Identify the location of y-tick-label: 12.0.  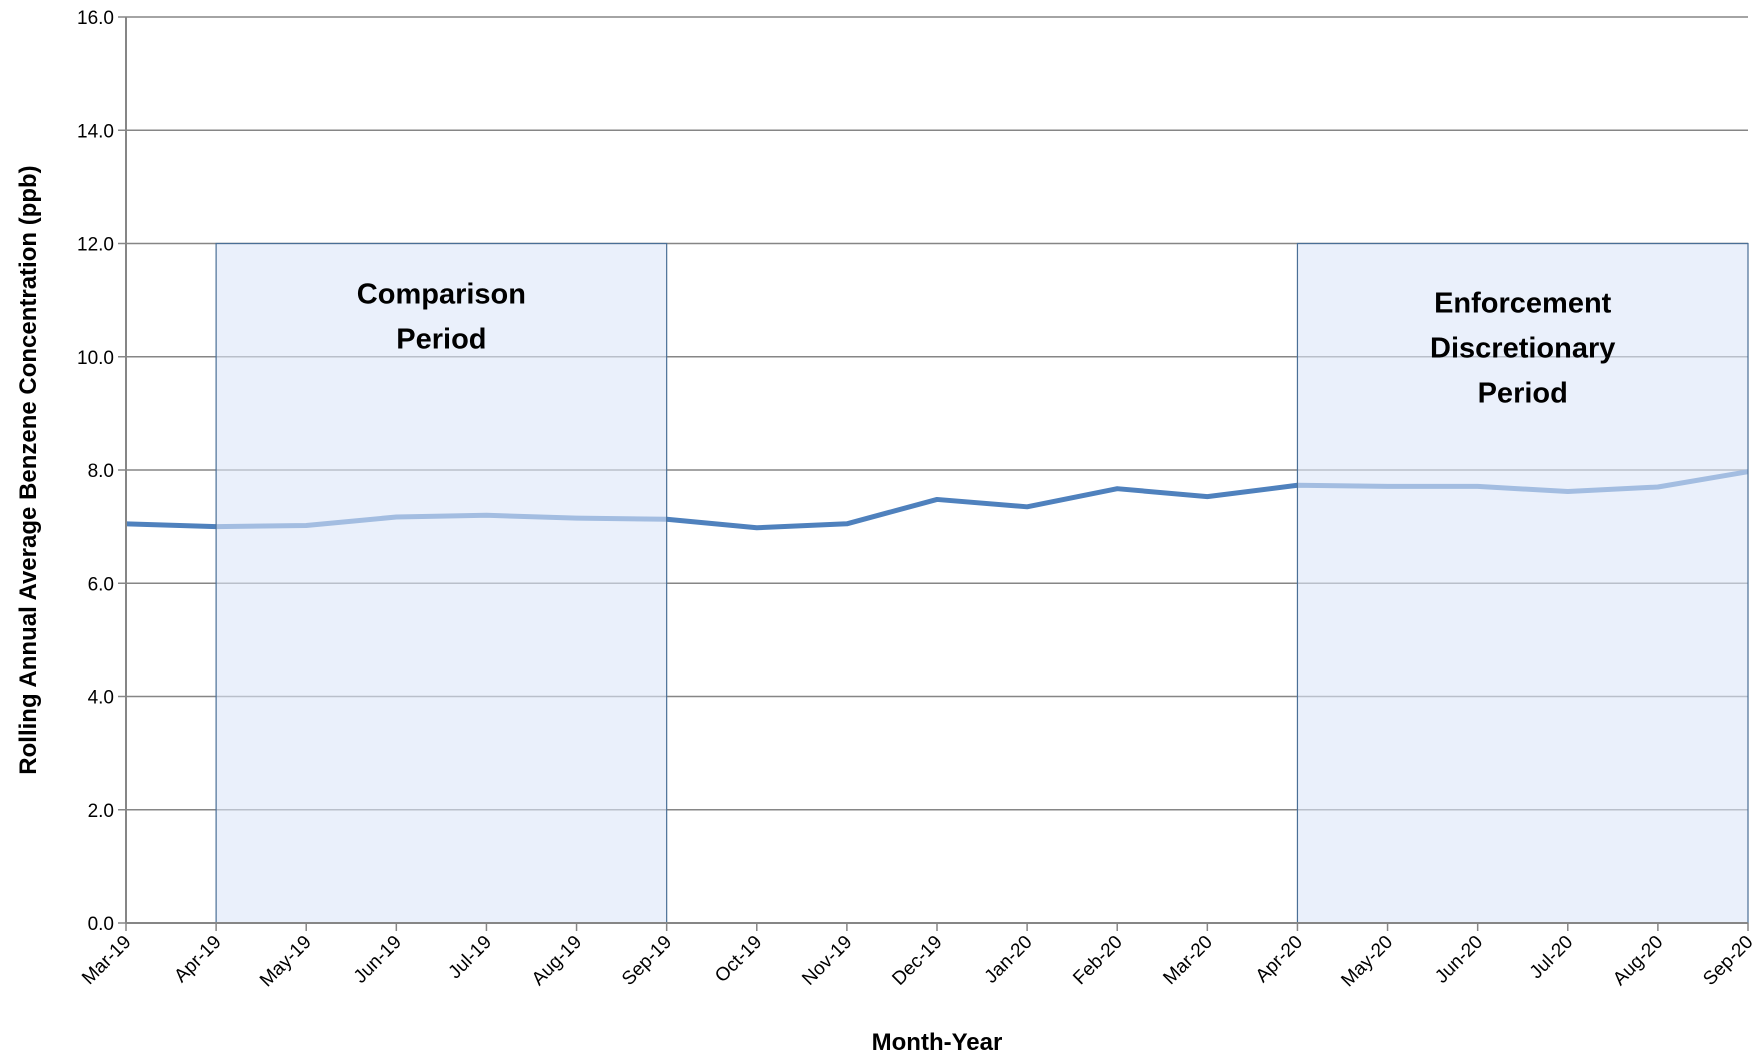
(95, 245).